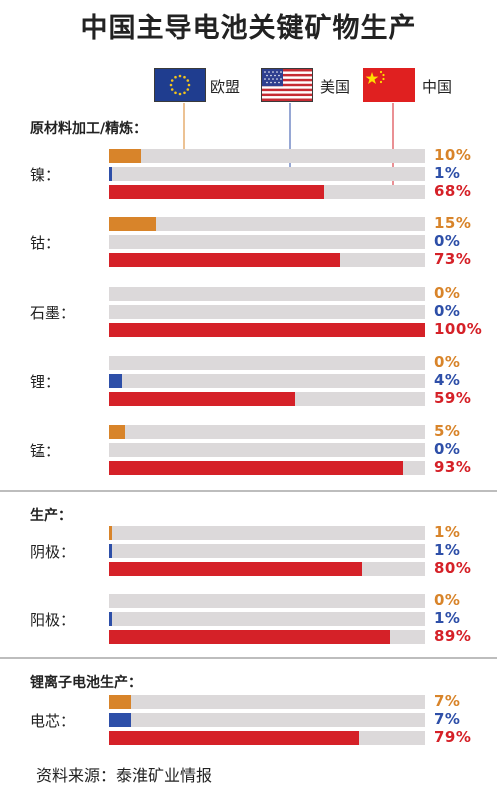  I want to click on china-flag-icon, so click(389, 85).